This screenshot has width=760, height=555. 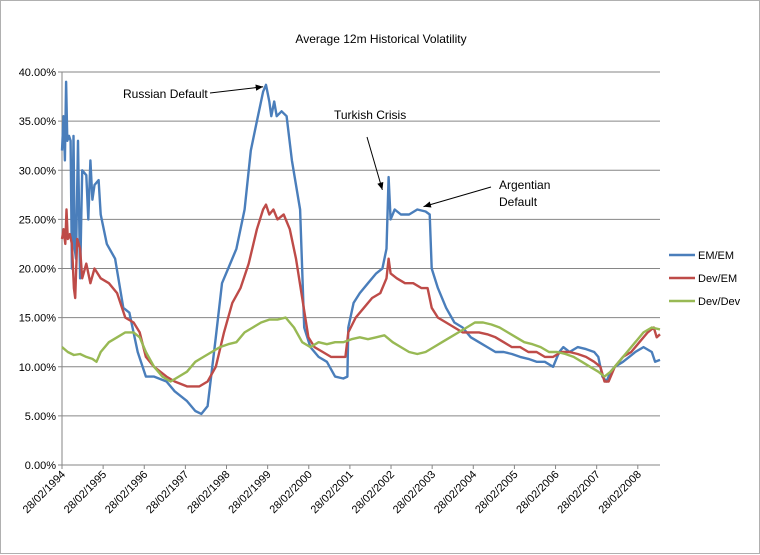 What do you see at coordinates (719, 302) in the screenshot?
I see `legend-label: Dev/Dev` at bounding box center [719, 302].